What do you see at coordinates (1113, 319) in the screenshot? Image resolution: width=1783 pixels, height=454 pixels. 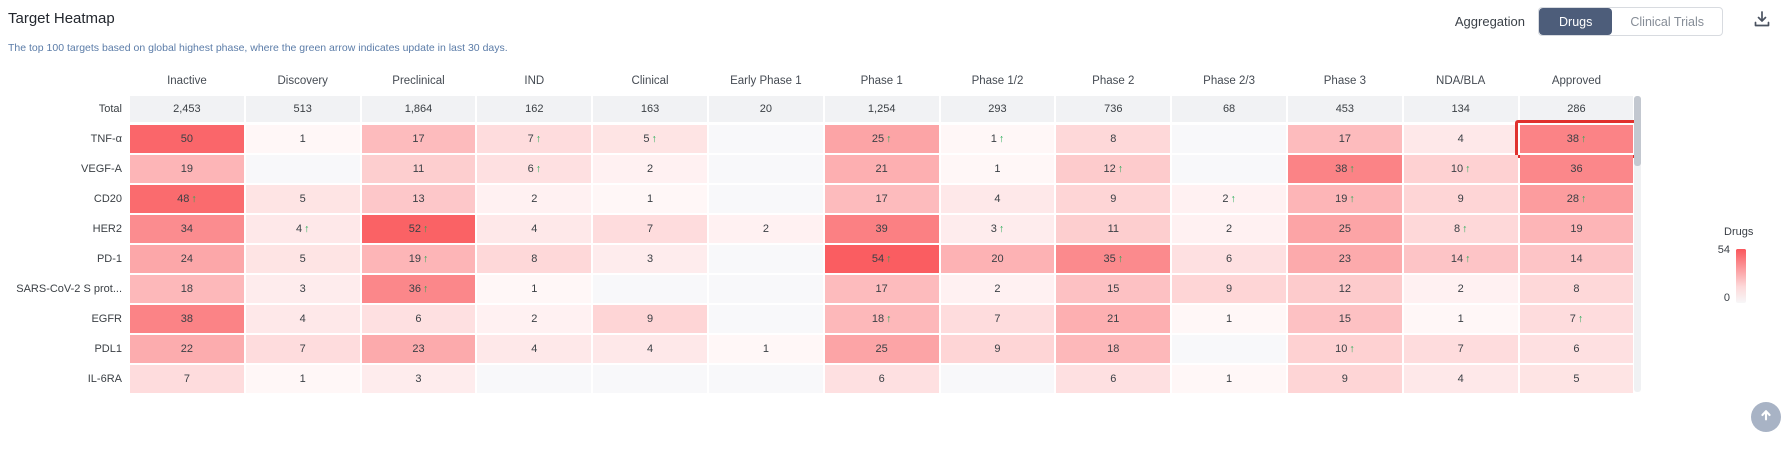 I see `heatmap-cell-egfr-phase-2: 21` at bounding box center [1113, 319].